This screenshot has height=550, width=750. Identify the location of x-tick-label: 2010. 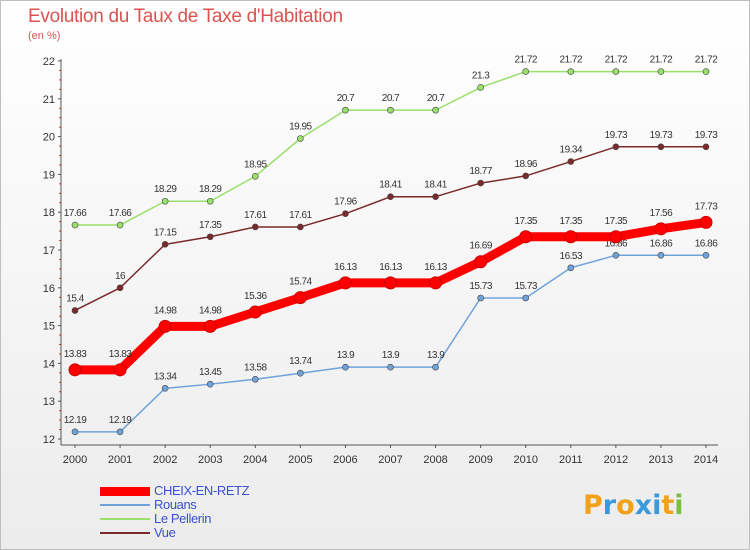
(525, 460).